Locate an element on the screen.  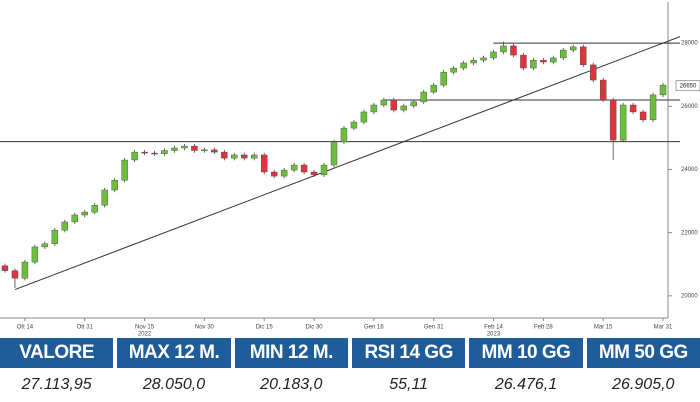
header-cell: VALORE is located at coordinates (57, 353).